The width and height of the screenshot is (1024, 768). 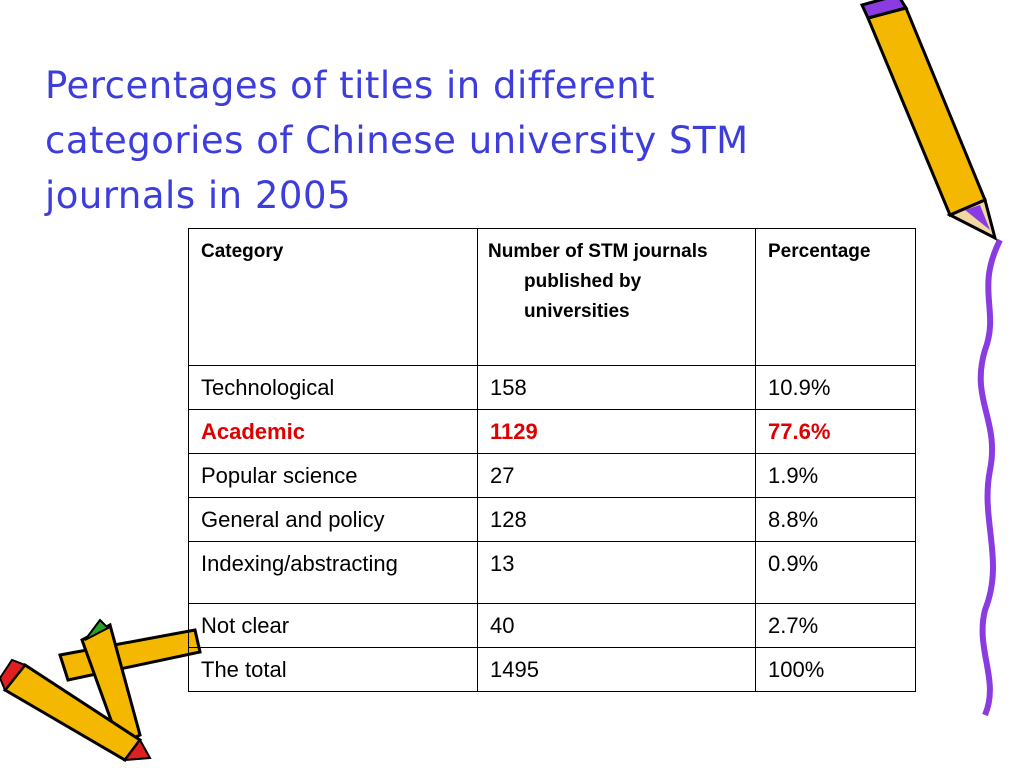 I want to click on table-cell: Popular science, so click(x=333, y=475).